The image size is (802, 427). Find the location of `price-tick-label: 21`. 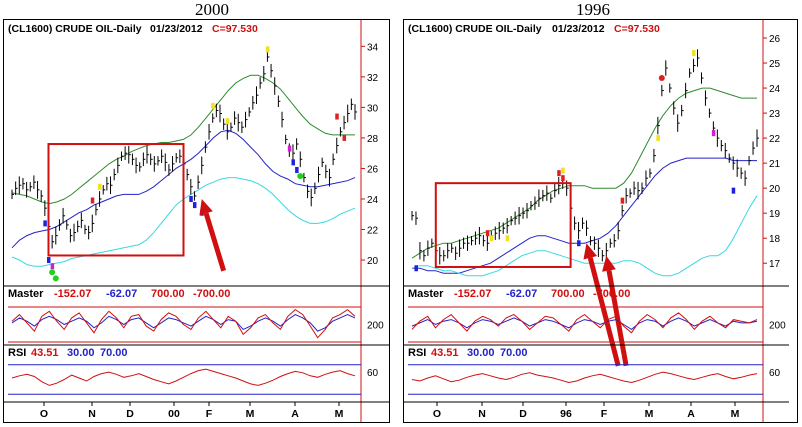

price-tick-label: 21 is located at coordinates (775, 164).